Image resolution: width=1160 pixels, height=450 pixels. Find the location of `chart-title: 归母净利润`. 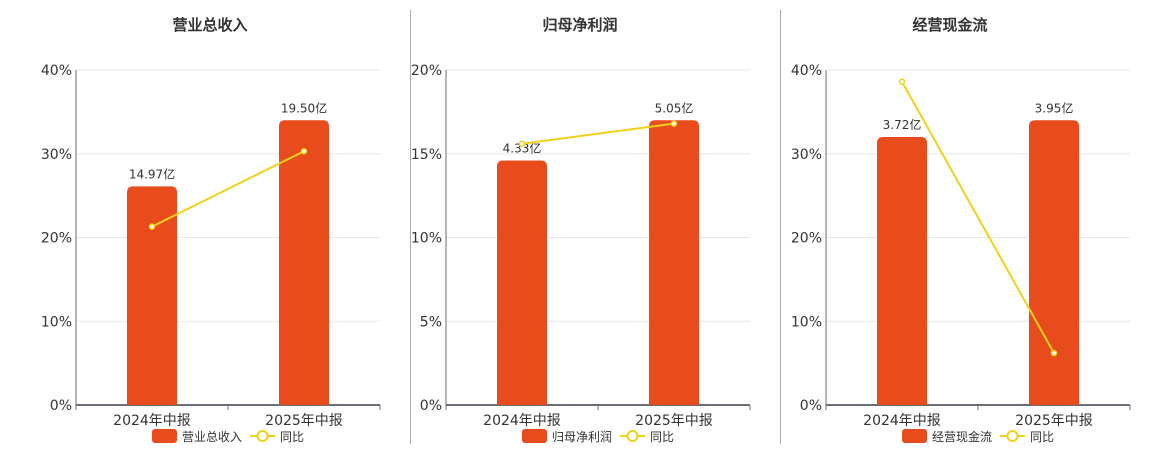

chart-title: 归母净利润 is located at coordinates (580, 25).